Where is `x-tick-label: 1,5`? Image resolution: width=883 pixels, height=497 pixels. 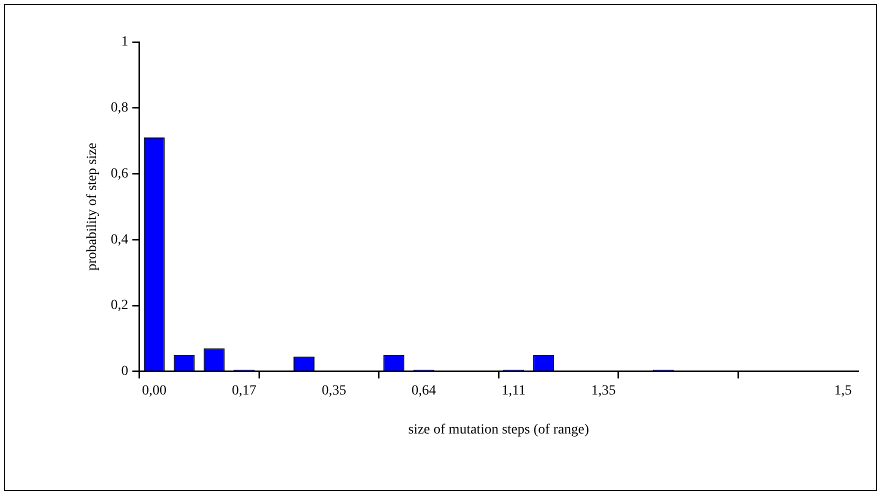
x-tick-label: 1,5 is located at coordinates (843, 390).